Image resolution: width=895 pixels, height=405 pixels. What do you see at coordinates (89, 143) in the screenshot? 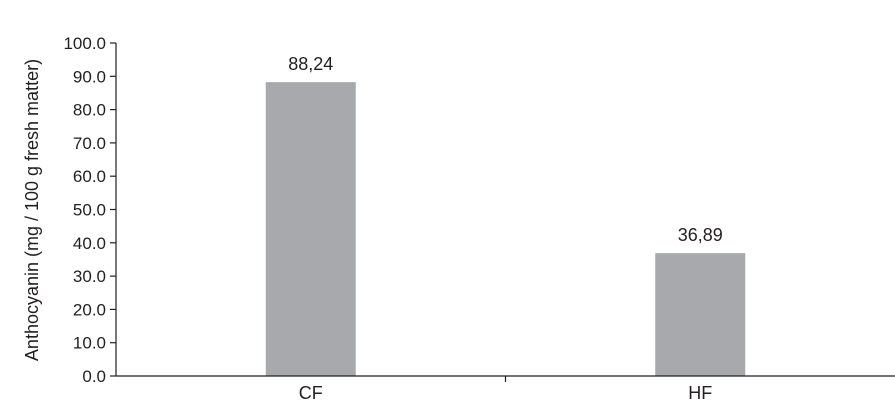
I see `y-tick-label: 70.0` at bounding box center [89, 143].